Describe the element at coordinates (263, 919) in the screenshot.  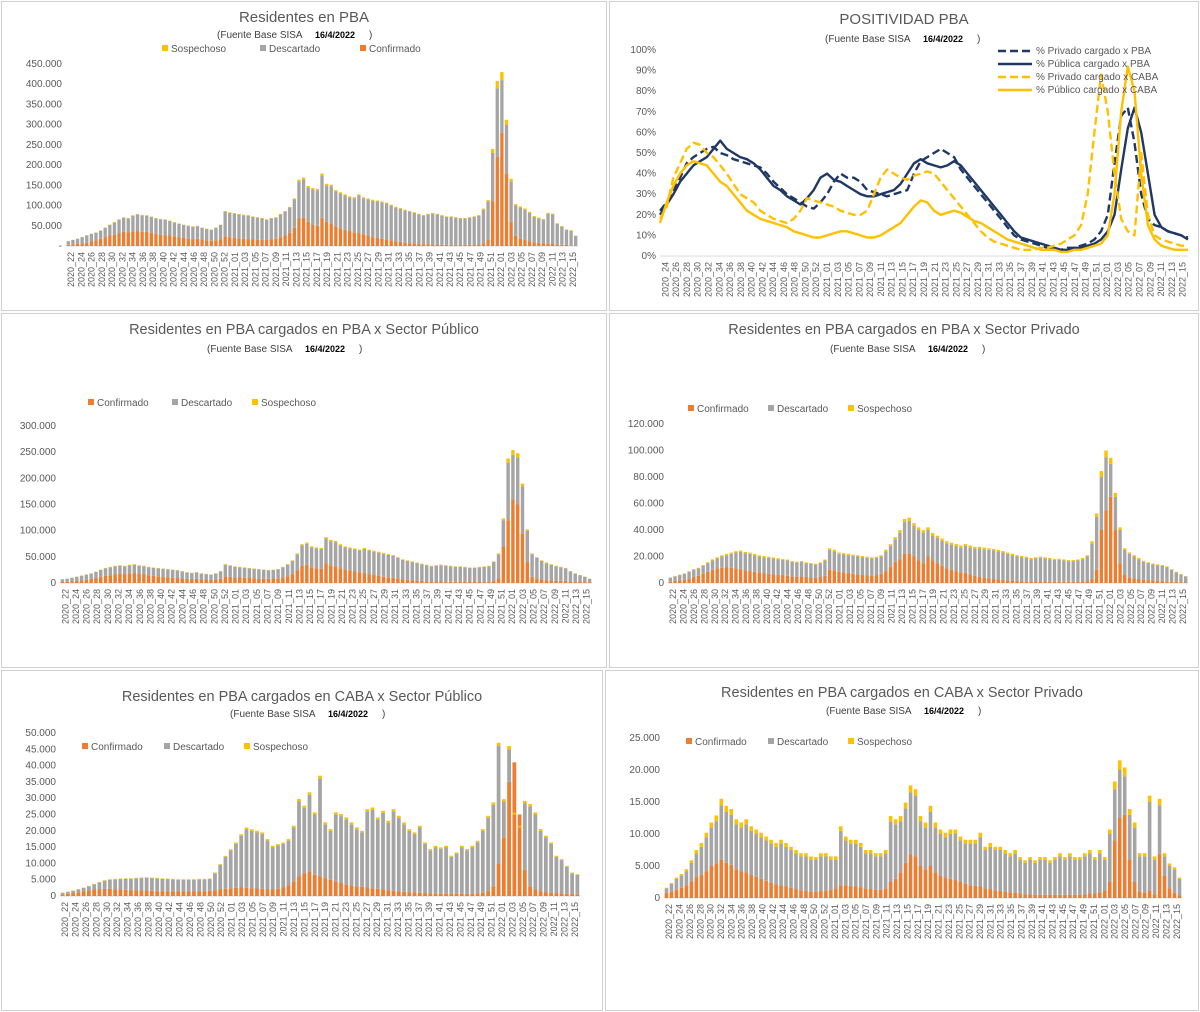
I see `x-tick-label: 2021_07` at that location.